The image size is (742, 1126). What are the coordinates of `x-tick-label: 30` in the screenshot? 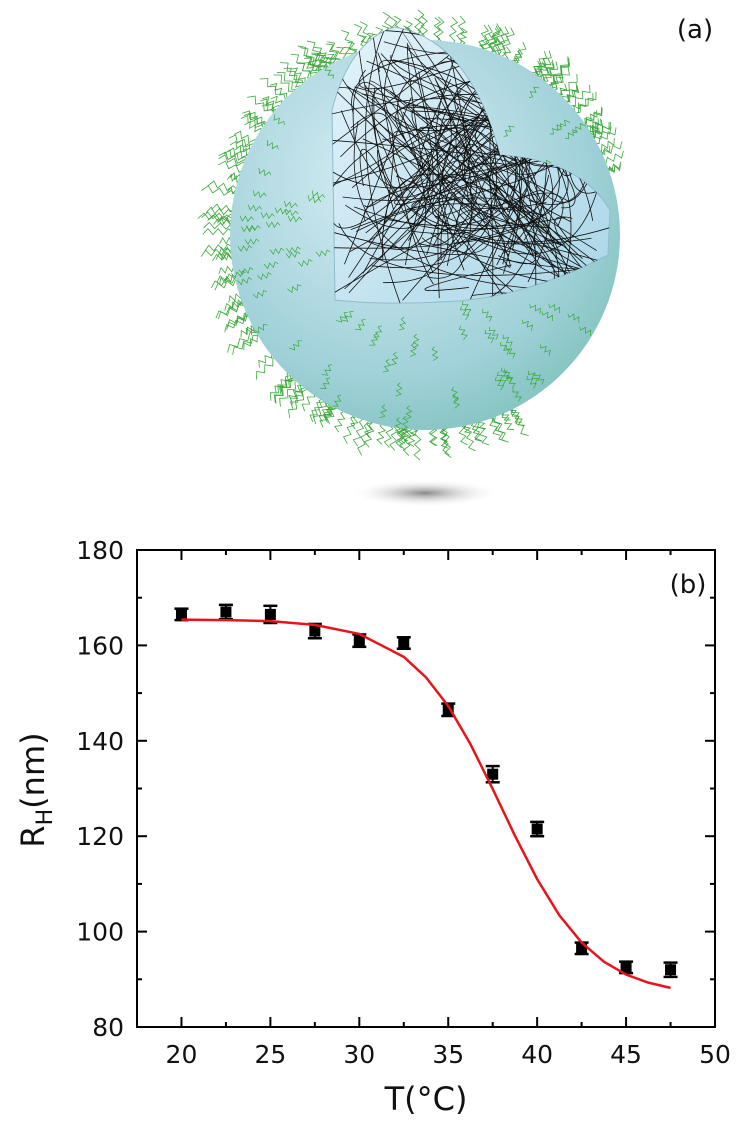 It's located at (359, 1054).